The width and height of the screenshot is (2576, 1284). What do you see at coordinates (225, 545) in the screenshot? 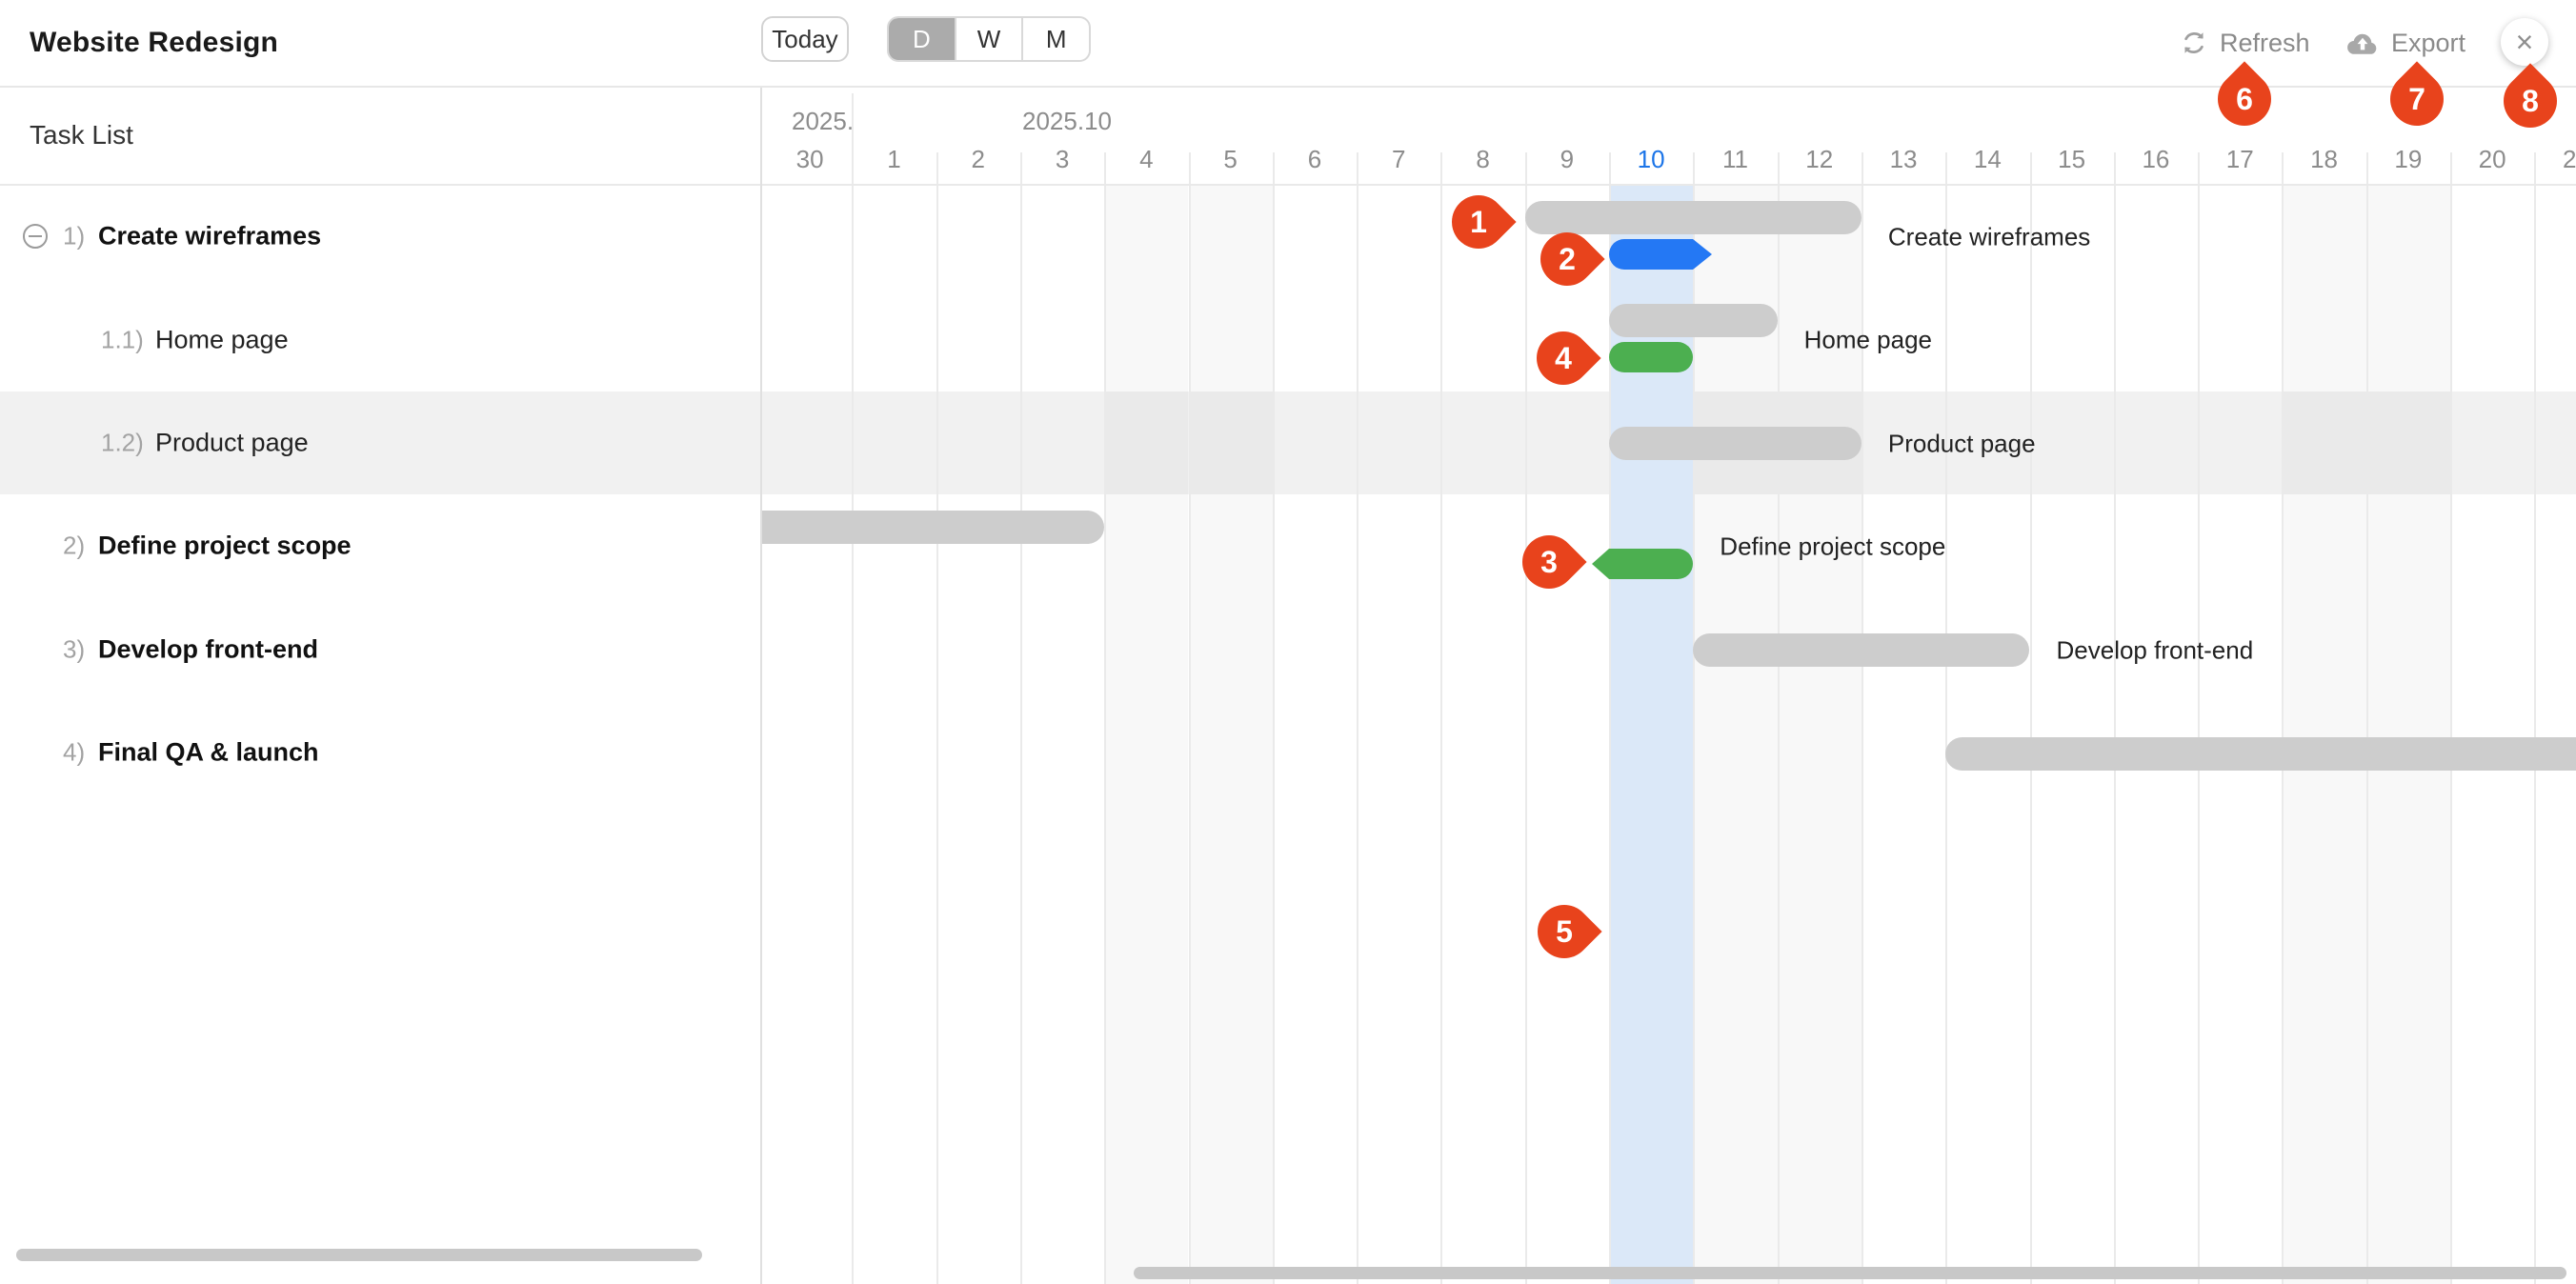
I see `task-name: Define project scope` at bounding box center [225, 545].